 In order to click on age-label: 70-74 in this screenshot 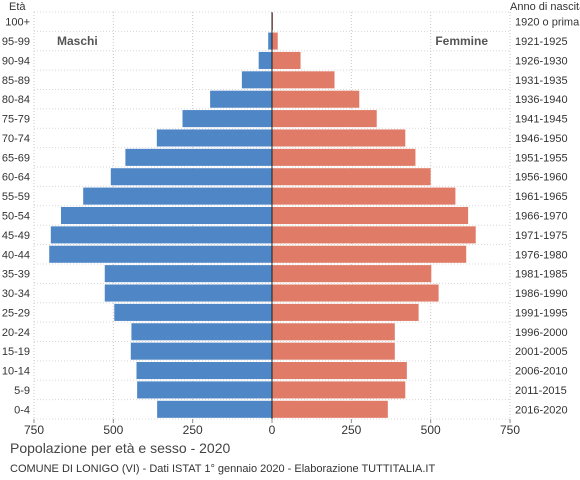, I will do `click(16, 139)`.